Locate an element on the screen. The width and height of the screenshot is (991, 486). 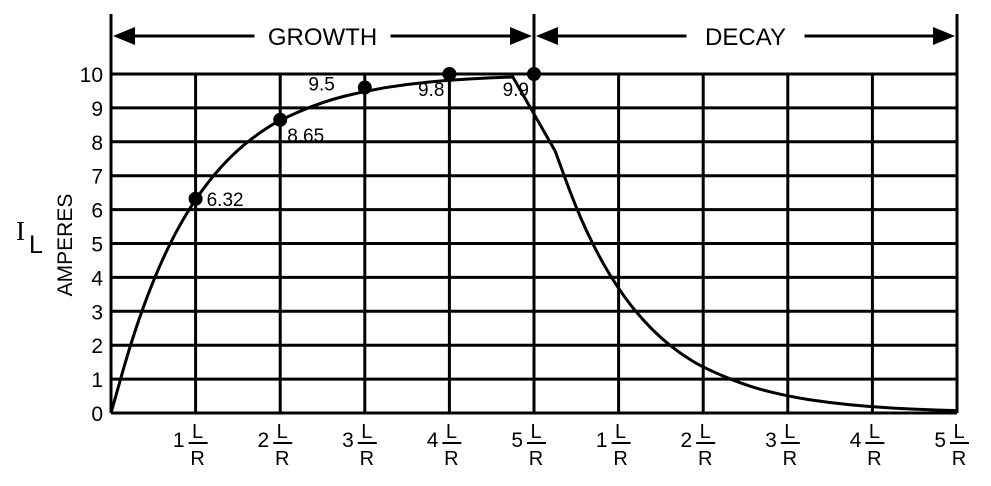
y-axis-label: I L AMPERES is located at coordinates (46, 245).